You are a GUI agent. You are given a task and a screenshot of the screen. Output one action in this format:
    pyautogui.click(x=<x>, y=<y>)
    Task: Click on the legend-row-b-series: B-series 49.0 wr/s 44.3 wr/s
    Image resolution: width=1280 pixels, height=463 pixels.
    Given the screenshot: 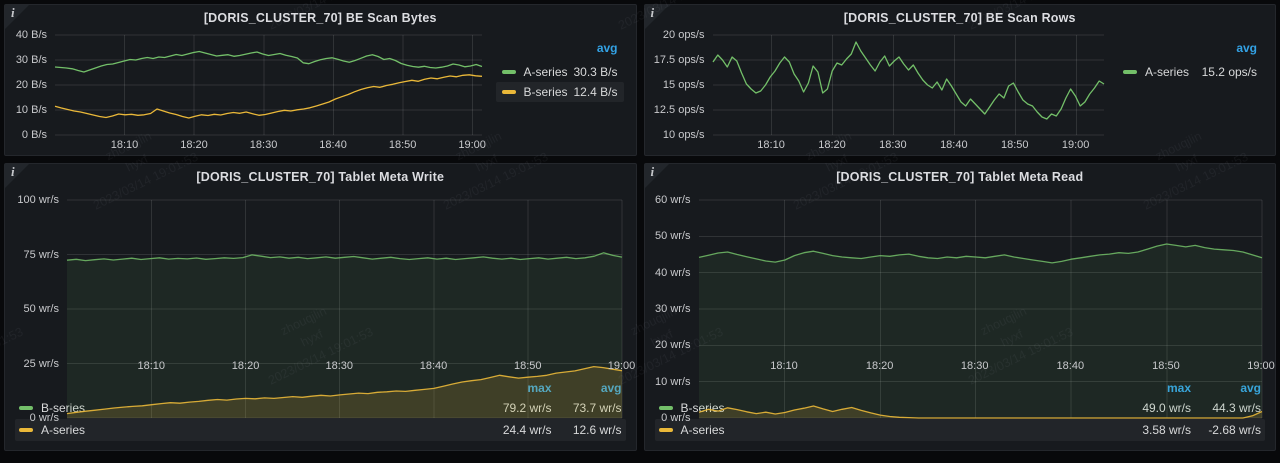 What is the action you would take?
    pyautogui.click(x=960, y=408)
    